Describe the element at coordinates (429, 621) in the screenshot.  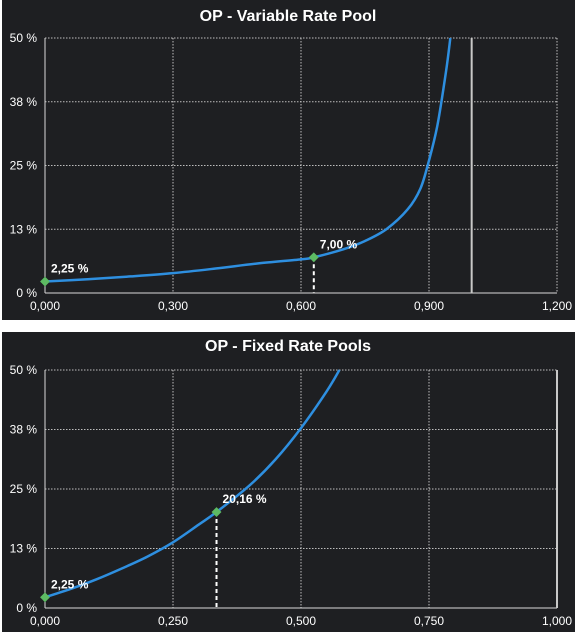
I see `x-tick-label: 0,750` at that location.